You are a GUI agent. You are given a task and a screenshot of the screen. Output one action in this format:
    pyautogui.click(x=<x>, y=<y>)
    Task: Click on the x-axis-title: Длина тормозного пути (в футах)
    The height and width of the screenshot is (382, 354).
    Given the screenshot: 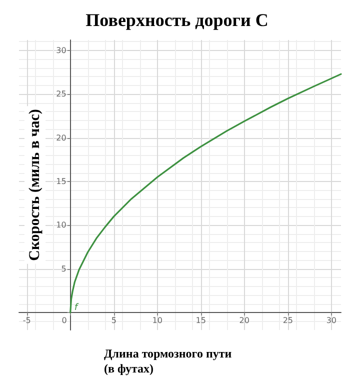 What is the action you would take?
    pyautogui.click(x=168, y=361)
    